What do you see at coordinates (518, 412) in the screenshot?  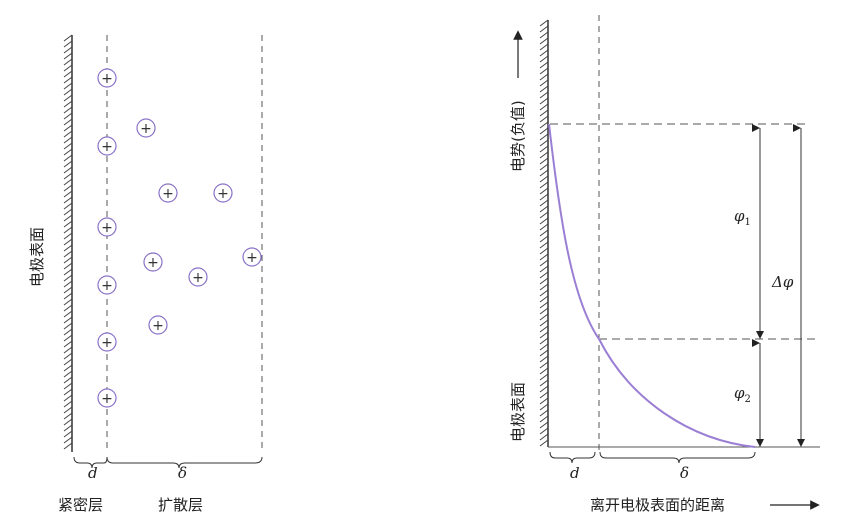 I see `right-electrode-label: 电极表面` at bounding box center [518, 412].